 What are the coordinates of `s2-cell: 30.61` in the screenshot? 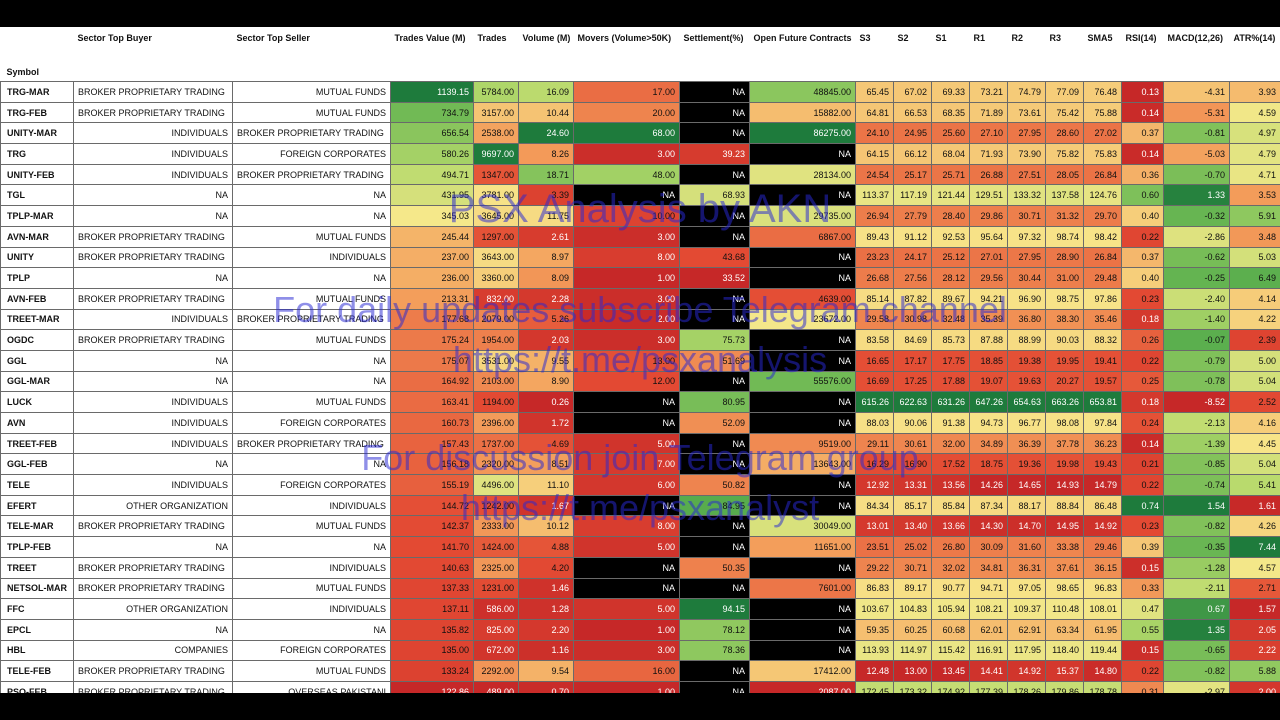 It's located at (912, 443).